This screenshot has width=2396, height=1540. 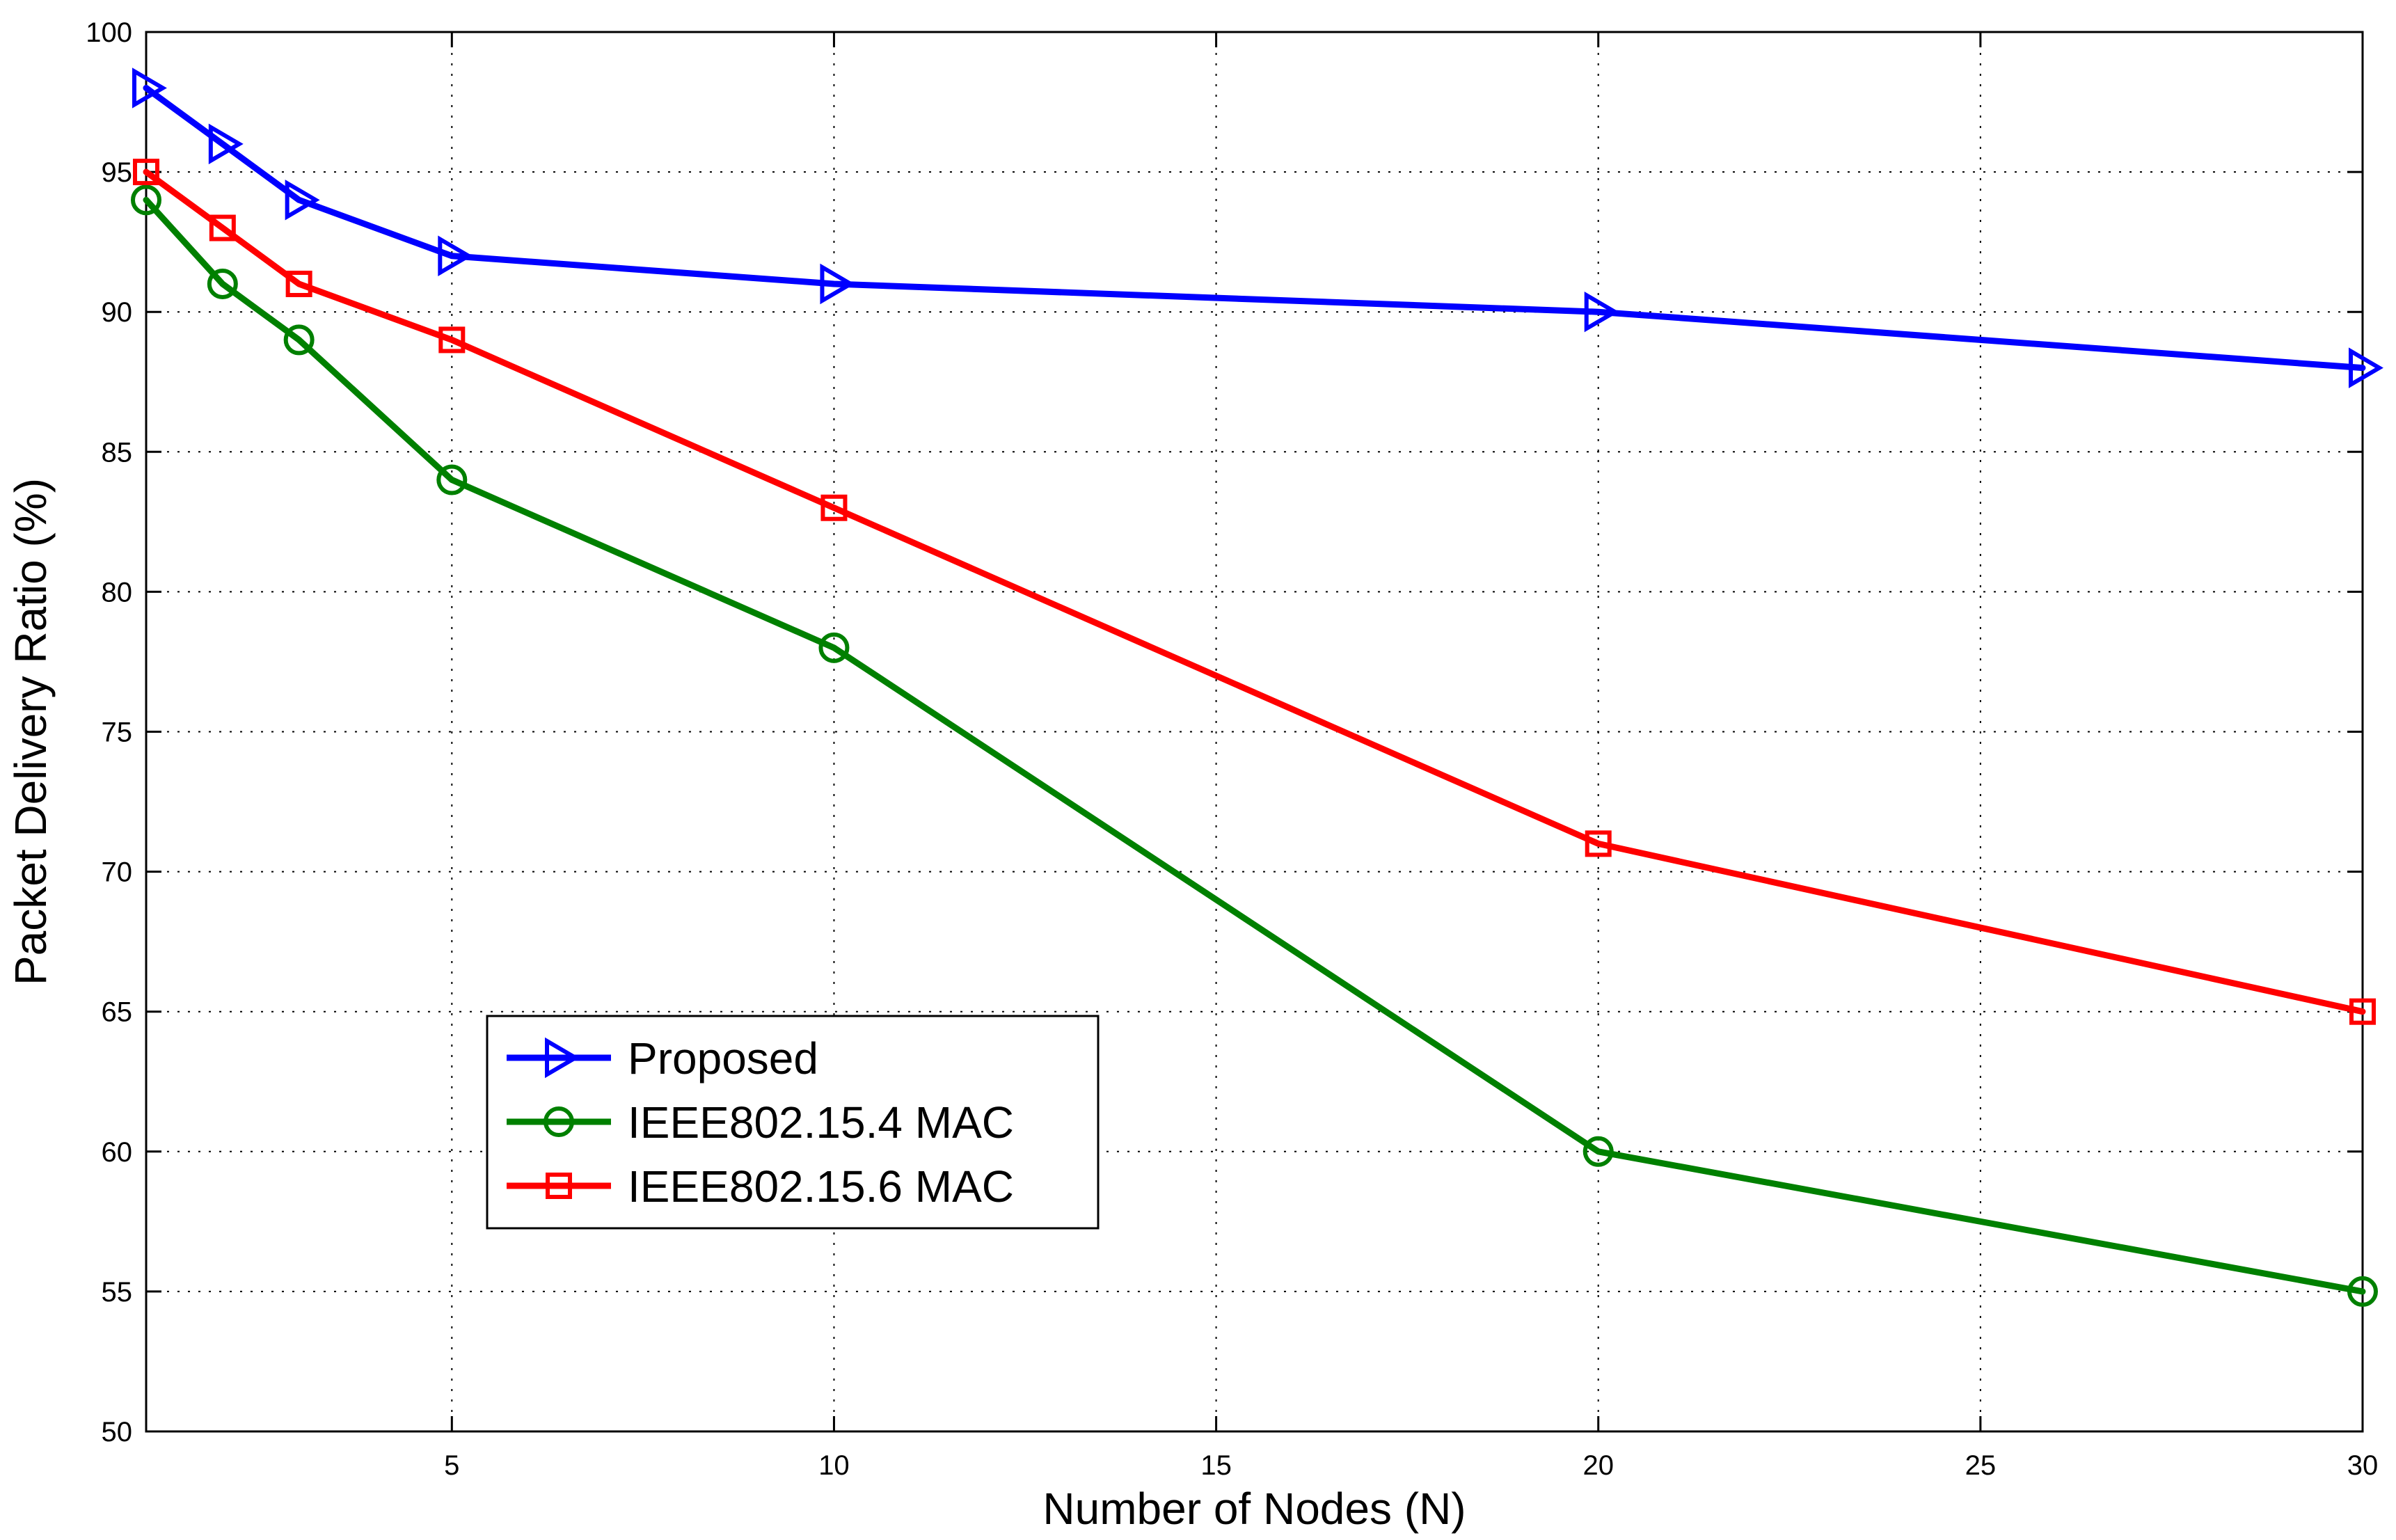 What do you see at coordinates (117, 1013) in the screenshot?
I see `y-tick-label: 65` at bounding box center [117, 1013].